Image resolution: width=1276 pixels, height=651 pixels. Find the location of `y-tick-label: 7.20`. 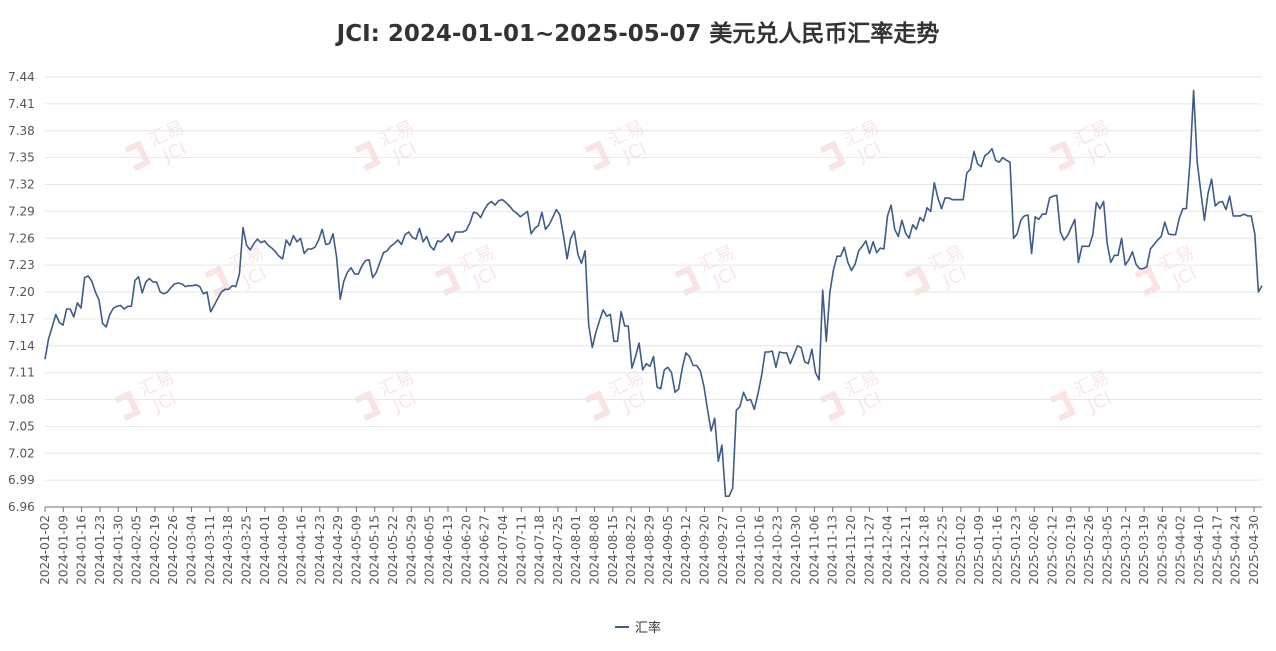

y-tick-label: 7.20 is located at coordinates (21, 292).